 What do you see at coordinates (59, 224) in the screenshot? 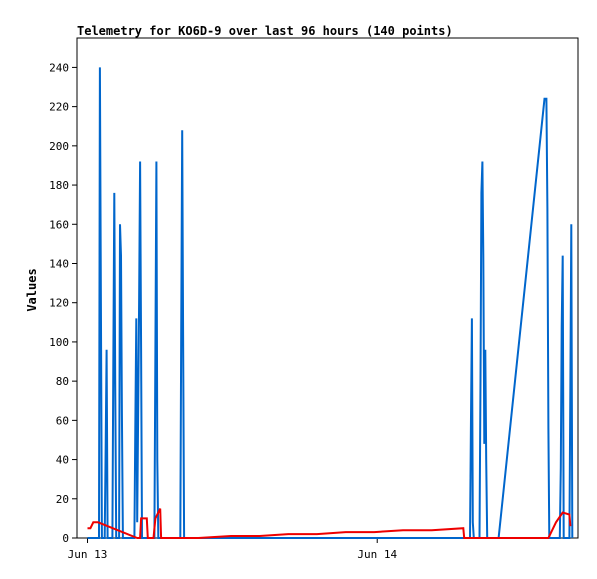
I see `y-tick-label: 160` at bounding box center [59, 224].